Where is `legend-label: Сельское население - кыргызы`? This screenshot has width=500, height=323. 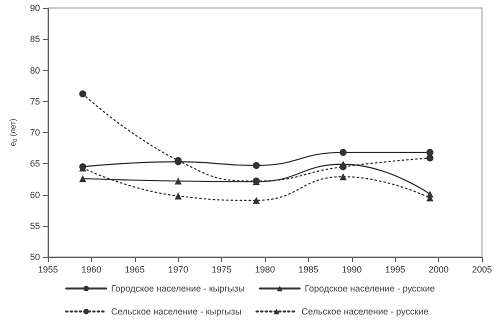 legend-label: Сельское население - кыргызы is located at coordinates (176, 311).